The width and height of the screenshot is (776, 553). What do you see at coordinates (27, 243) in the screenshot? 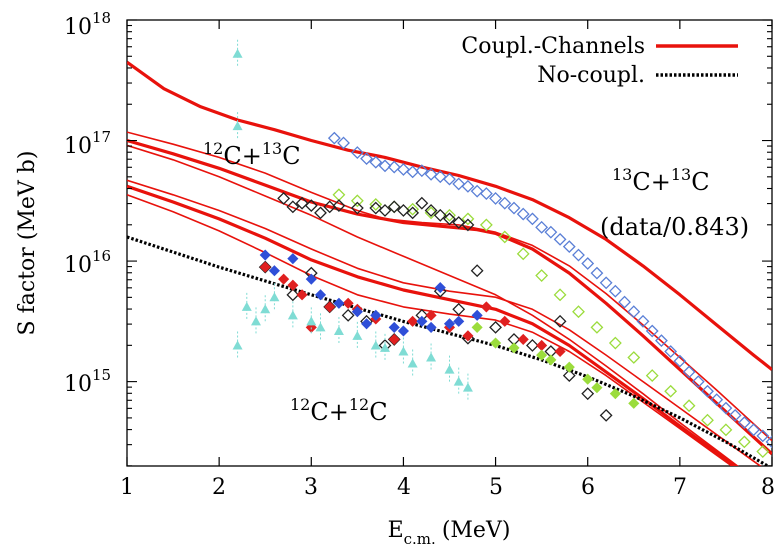
I see `y-axis-title: S factor (MeV b)` at bounding box center [27, 243].